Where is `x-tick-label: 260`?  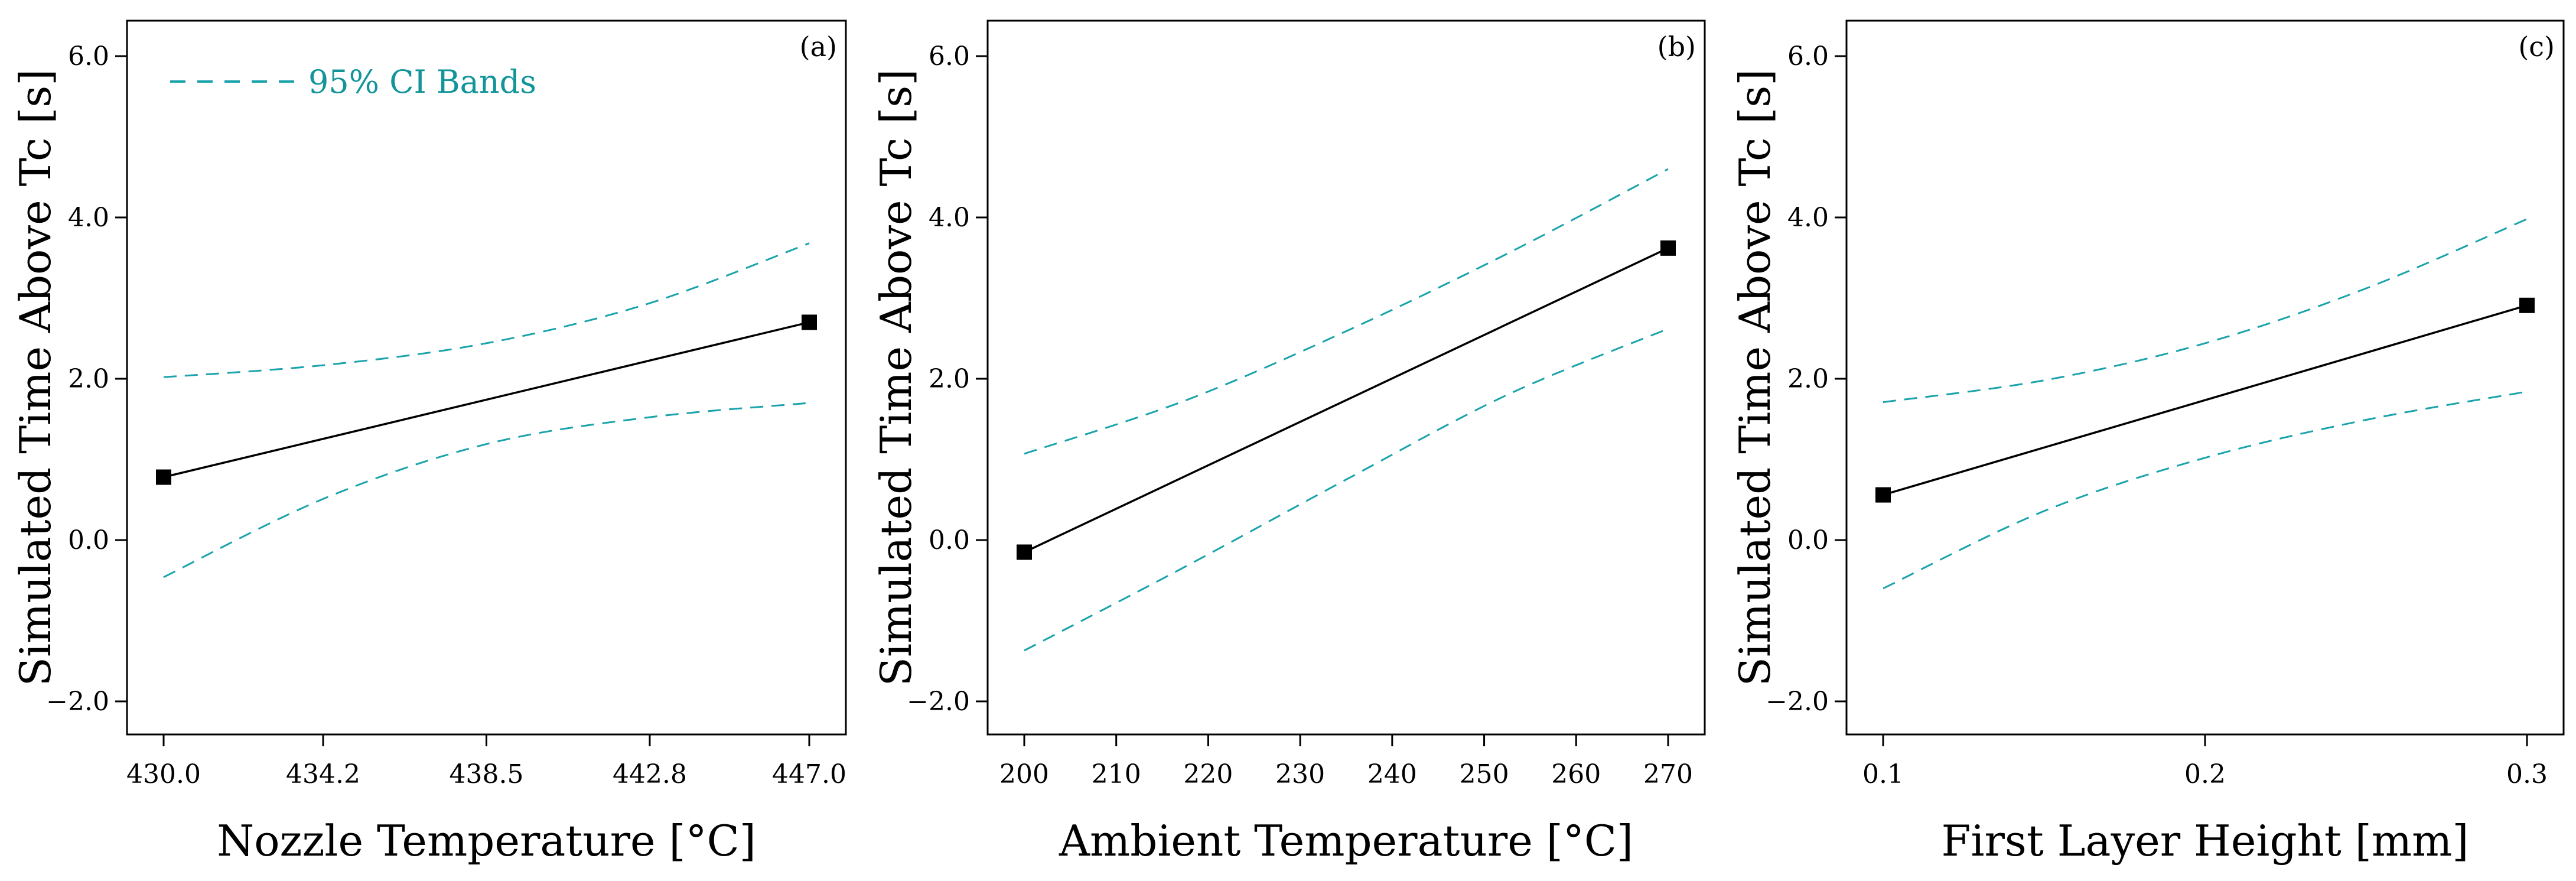 x-tick-label: 260 is located at coordinates (1576, 774).